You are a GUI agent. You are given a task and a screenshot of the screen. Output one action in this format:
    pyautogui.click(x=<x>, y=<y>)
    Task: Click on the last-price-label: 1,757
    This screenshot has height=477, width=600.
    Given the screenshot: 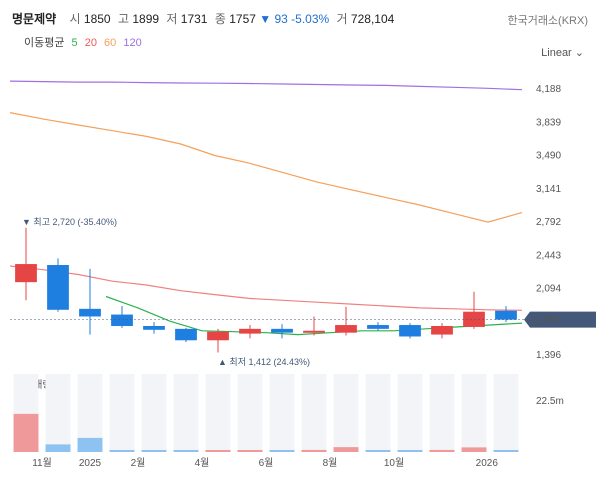 What is the action you would take?
    pyautogui.click(x=546, y=321)
    